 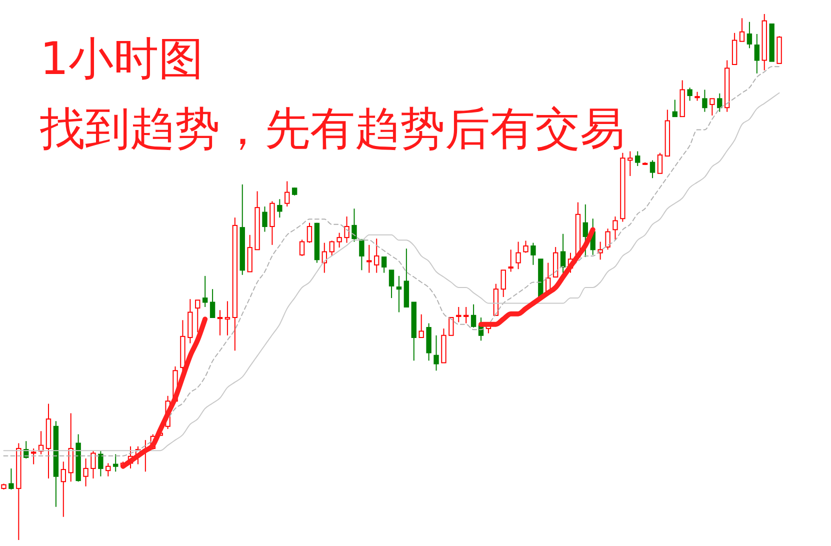 What do you see at coordinates (122, 58) in the screenshot?
I see `chart-title: 1小时图` at bounding box center [122, 58].